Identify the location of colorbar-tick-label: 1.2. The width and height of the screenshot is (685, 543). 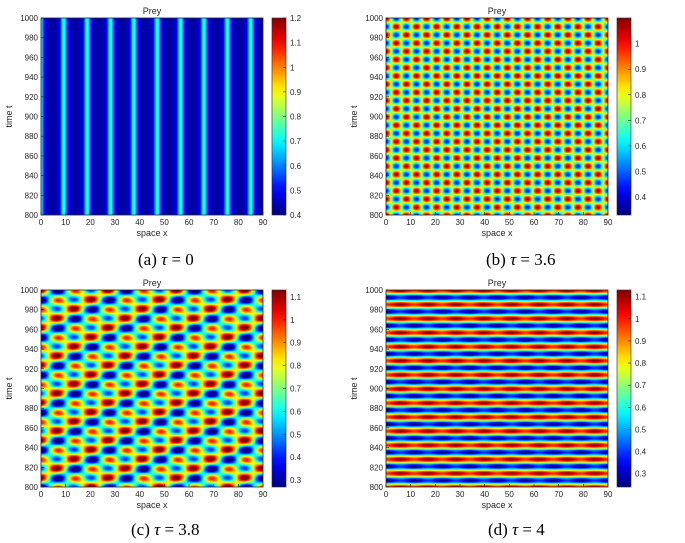
(296, 18).